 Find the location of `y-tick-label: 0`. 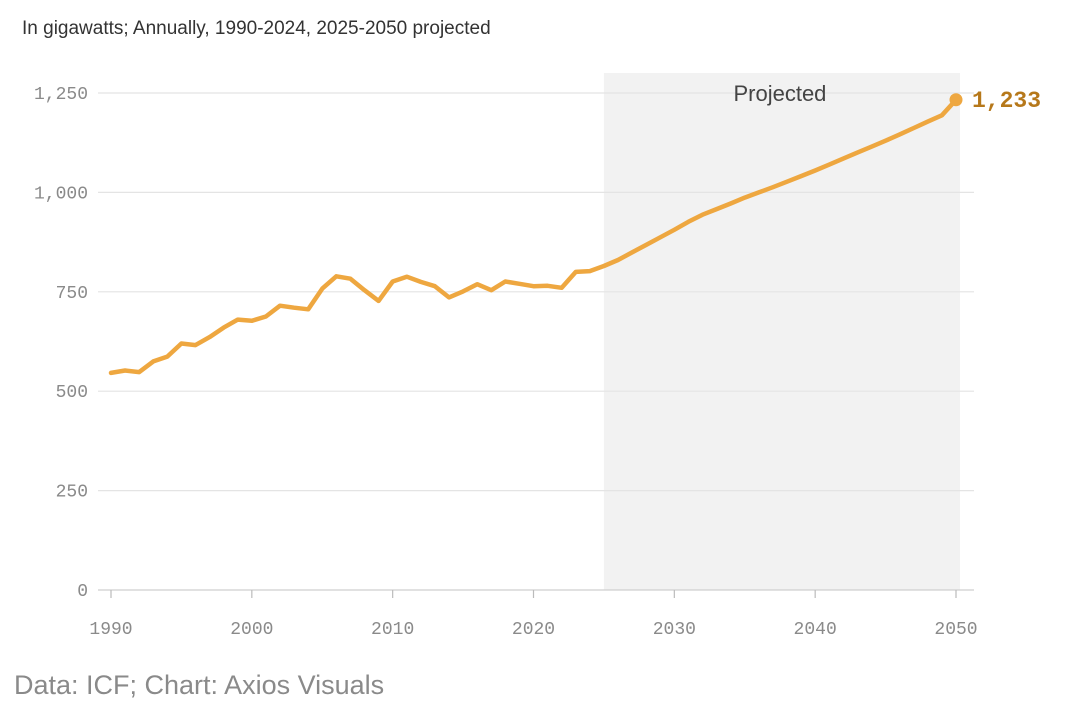

y-tick-label: 0 is located at coordinates (82, 592).